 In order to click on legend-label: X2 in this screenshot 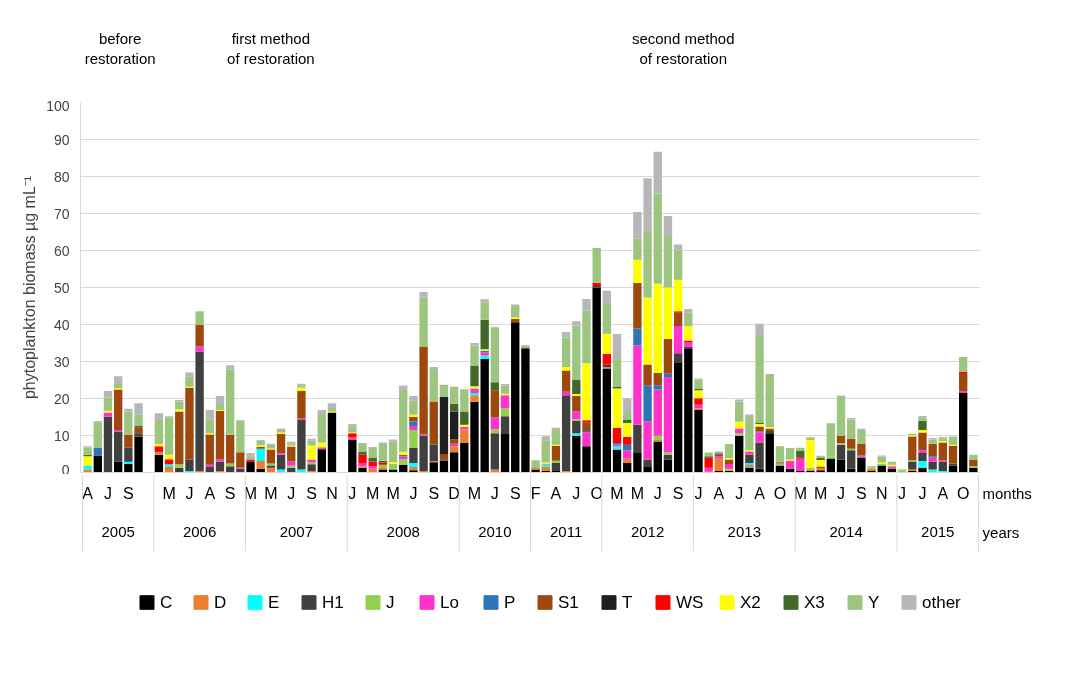, I will do `click(750, 602)`.